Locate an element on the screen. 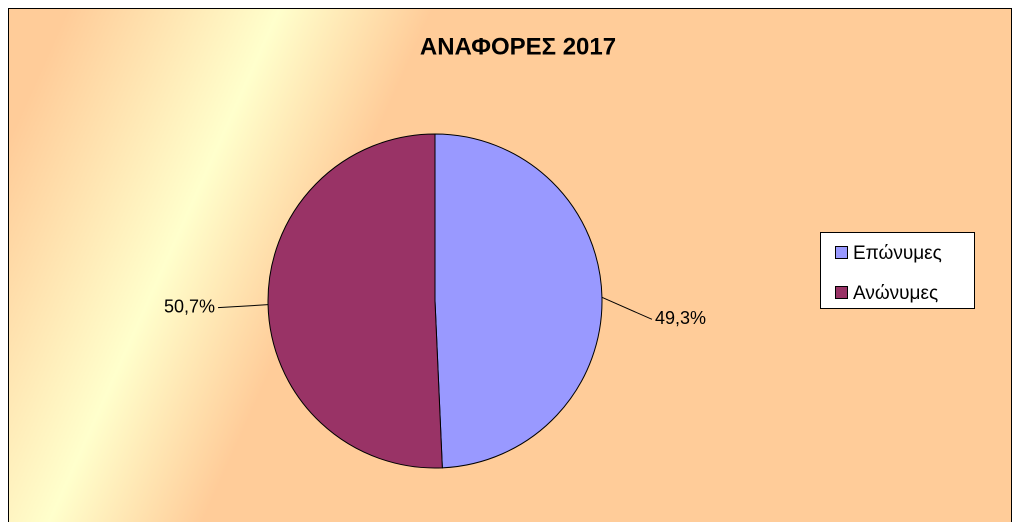 This screenshot has width=1020, height=522. data-label: 49,3% is located at coordinates (680, 318).